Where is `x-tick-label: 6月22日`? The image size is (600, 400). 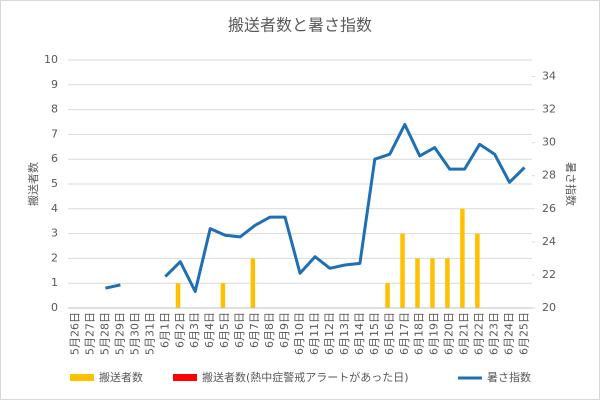
x-tick-label: 6月22日 is located at coordinates (479, 333).